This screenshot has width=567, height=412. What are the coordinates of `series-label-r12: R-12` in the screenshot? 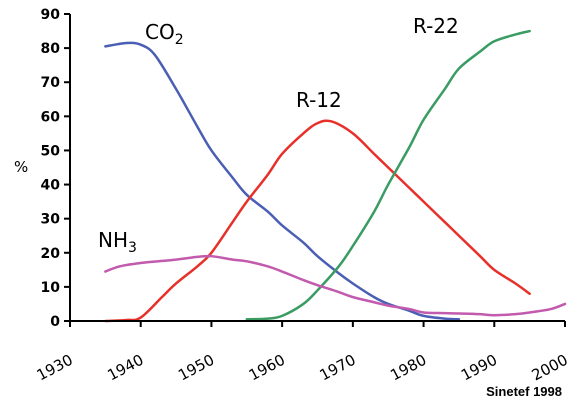 It's located at (319, 100).